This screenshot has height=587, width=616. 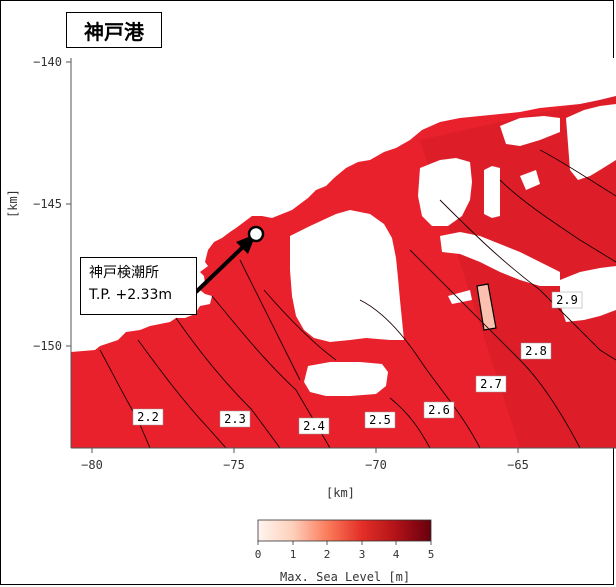 I want to click on y-axis-label: [km], so click(x=13, y=203).